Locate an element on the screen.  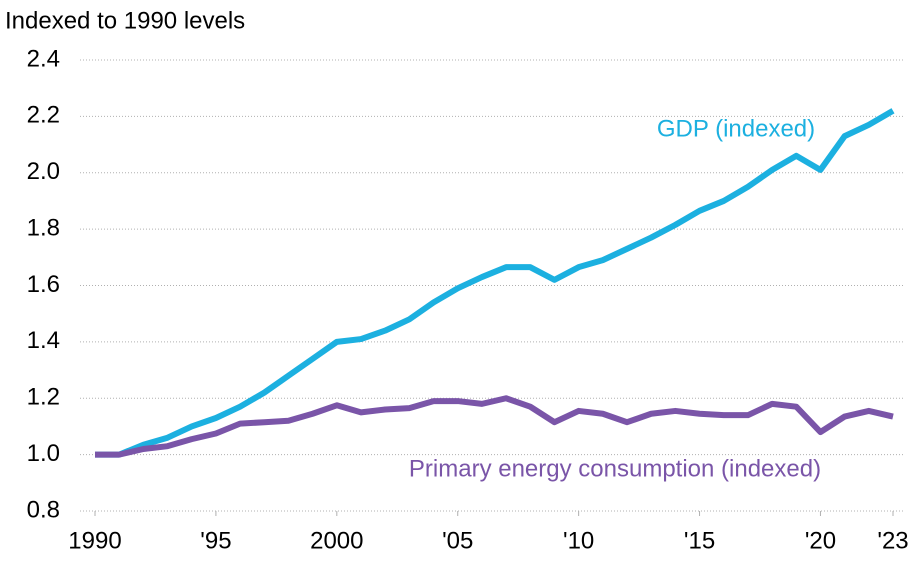
y-tick-label: 1.4 is located at coordinates (43, 340).